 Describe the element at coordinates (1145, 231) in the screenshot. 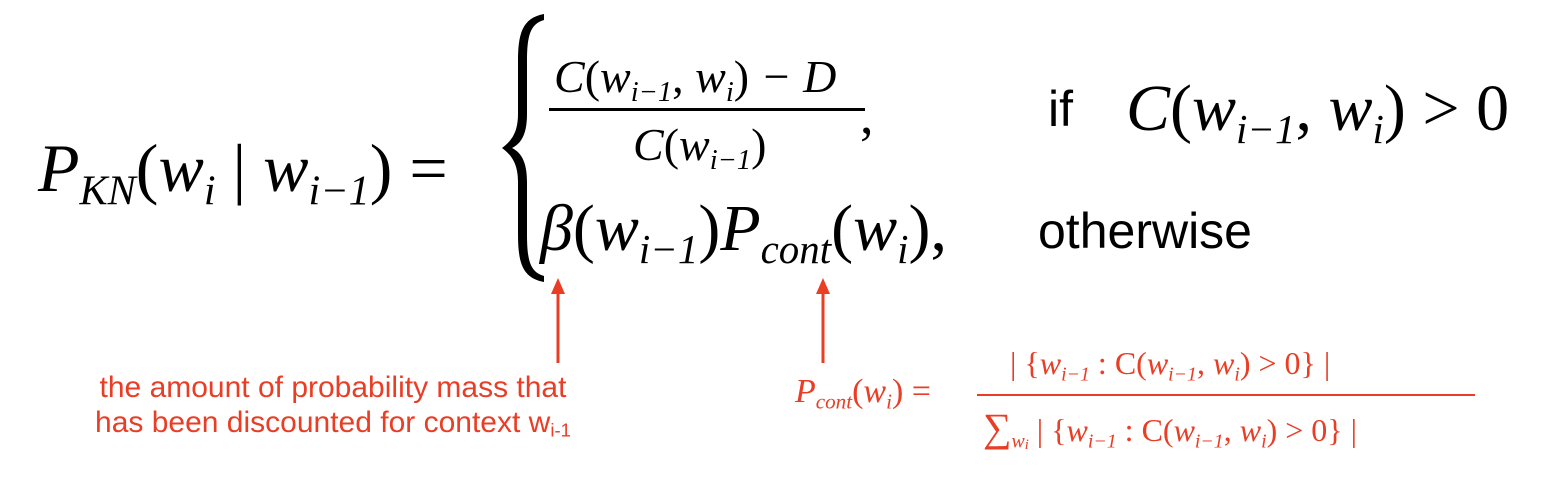

I see `otherwise-keyword: otherwise` at that location.